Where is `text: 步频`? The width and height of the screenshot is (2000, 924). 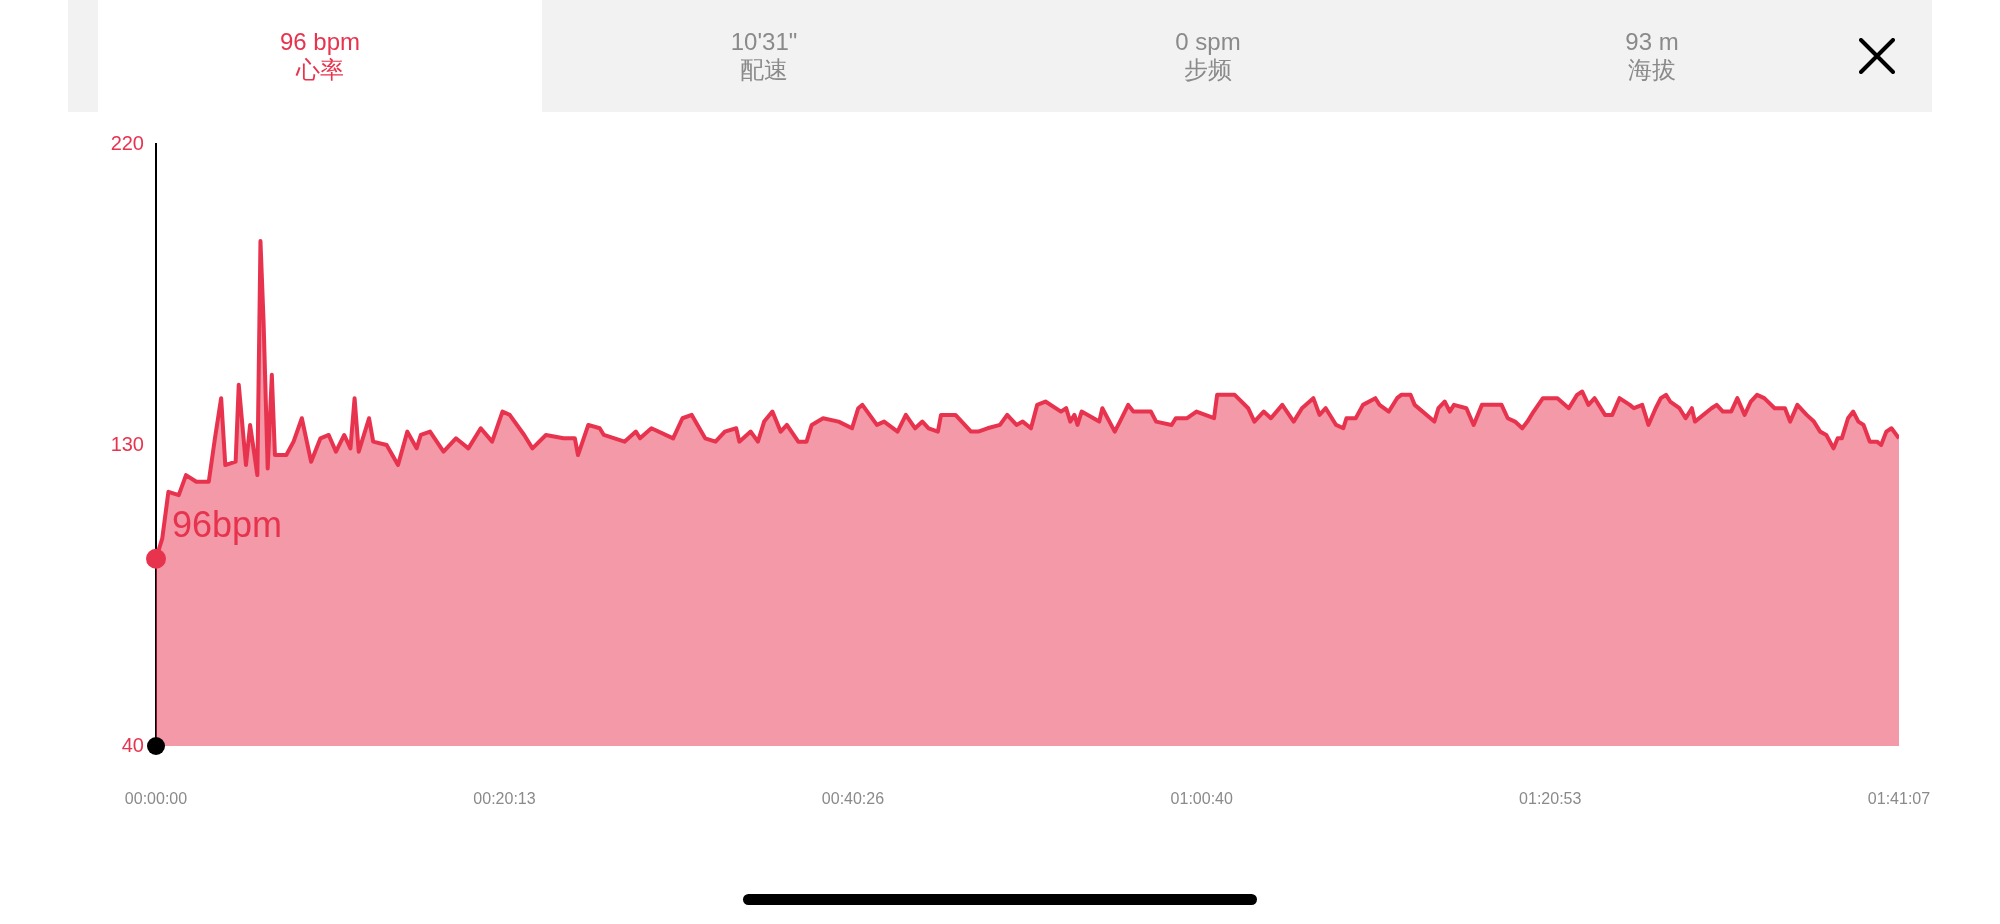
text: 步频 is located at coordinates (1208, 70).